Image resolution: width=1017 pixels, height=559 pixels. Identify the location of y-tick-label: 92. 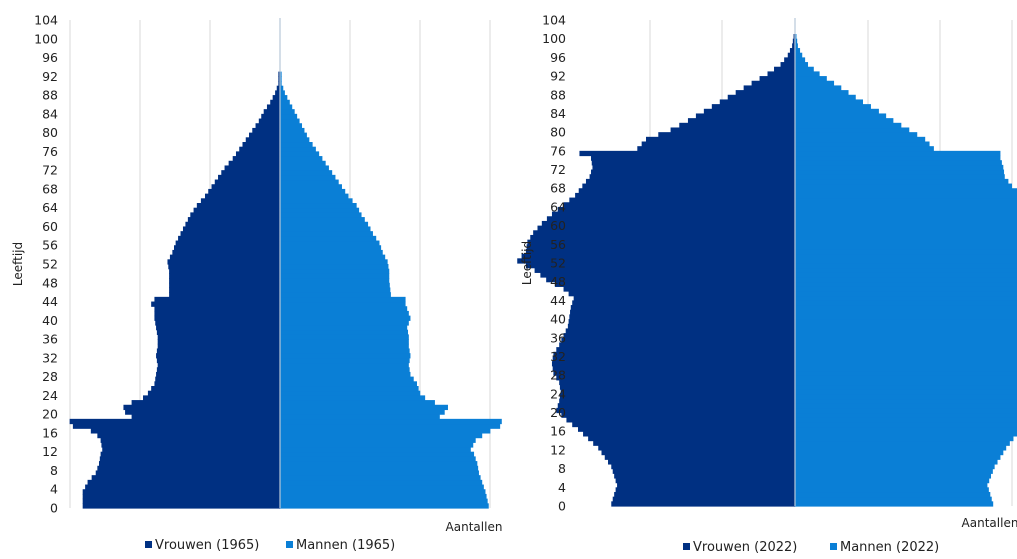
(558, 76).